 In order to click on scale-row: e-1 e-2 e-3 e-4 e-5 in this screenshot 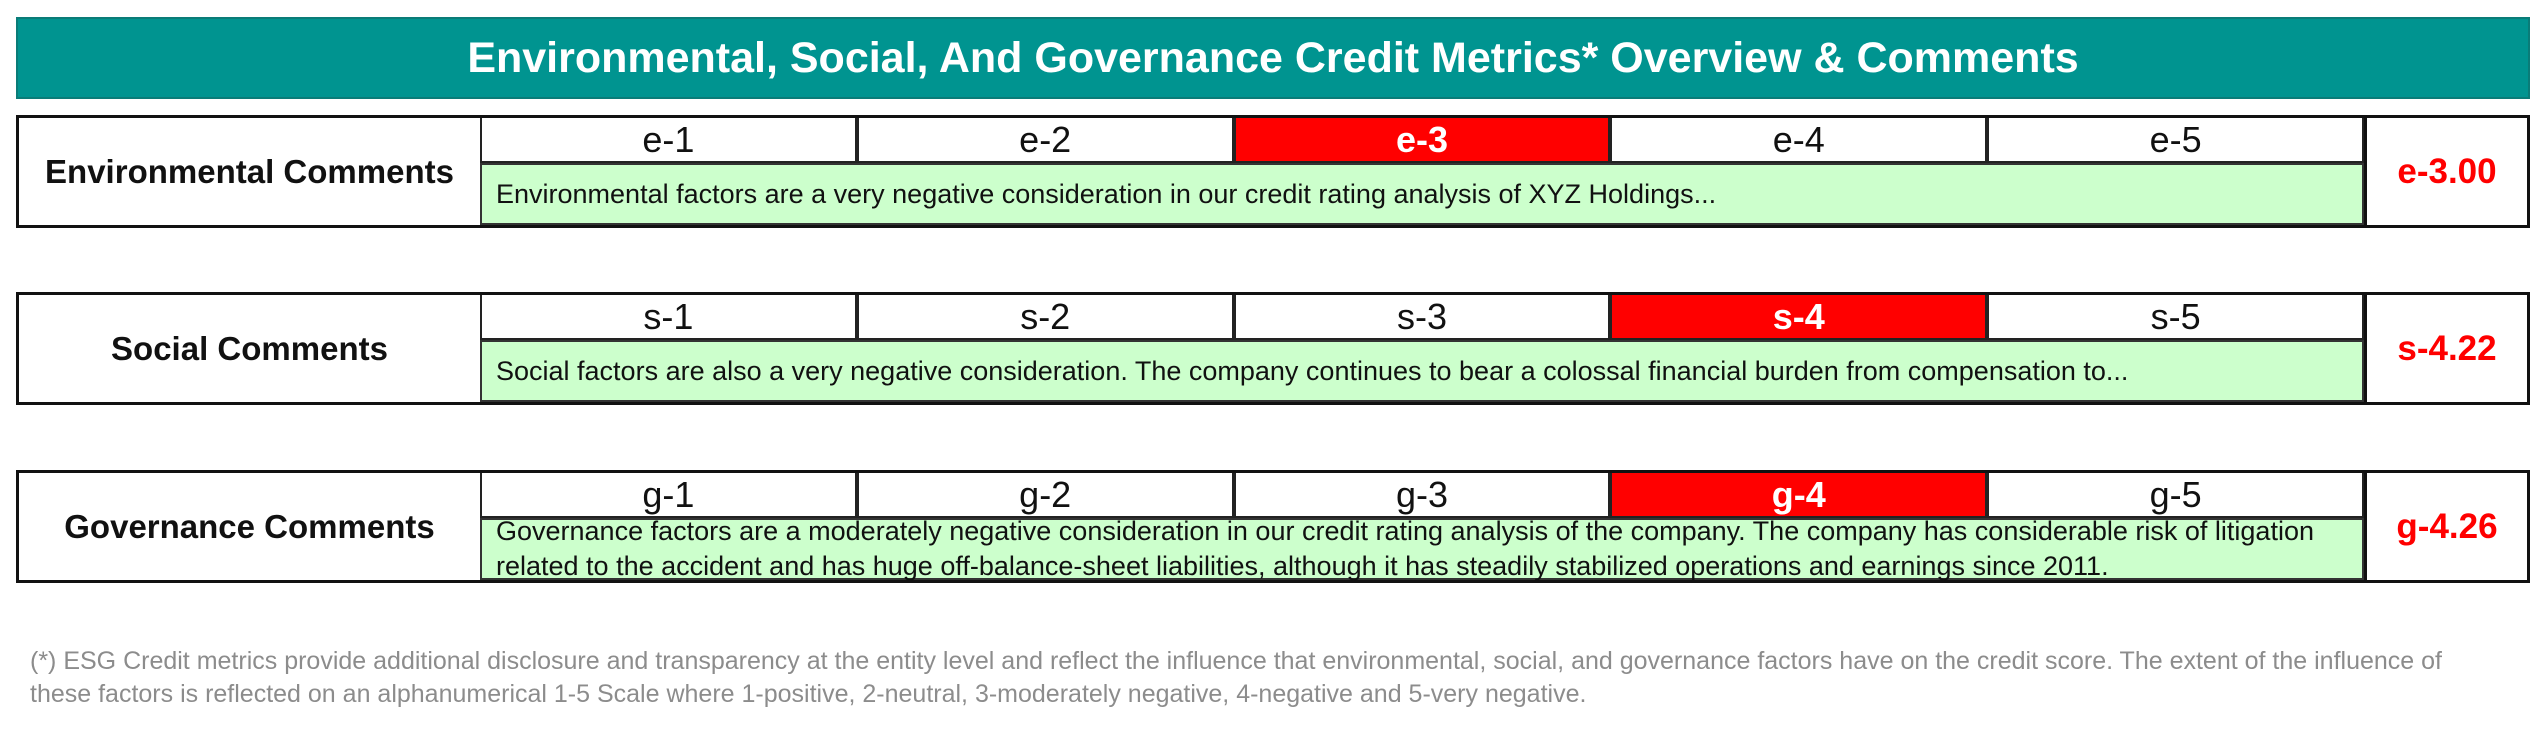, I will do `click(1422, 140)`.